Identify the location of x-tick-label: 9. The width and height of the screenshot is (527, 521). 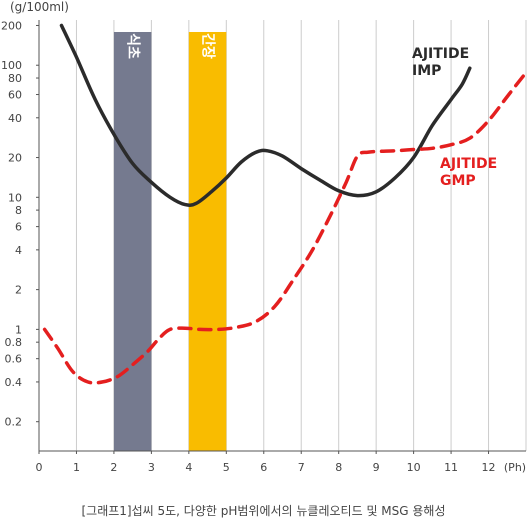
(376, 467).